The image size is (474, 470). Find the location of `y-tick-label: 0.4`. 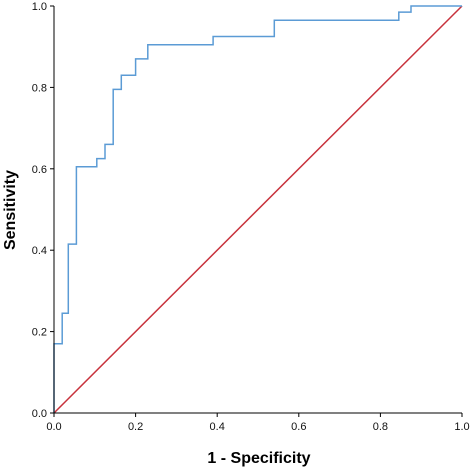

y-tick-label: 0.4 is located at coordinates (39, 251).